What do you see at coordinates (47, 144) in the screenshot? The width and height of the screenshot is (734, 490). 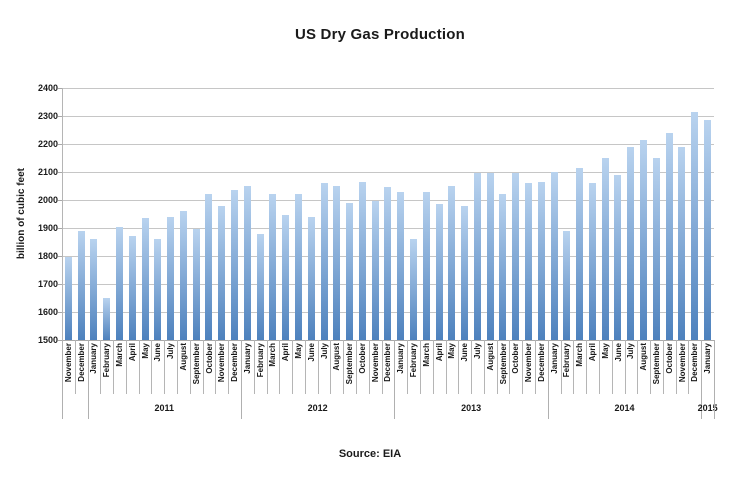 I see `y-axis-tick-label: 2200` at bounding box center [47, 144].